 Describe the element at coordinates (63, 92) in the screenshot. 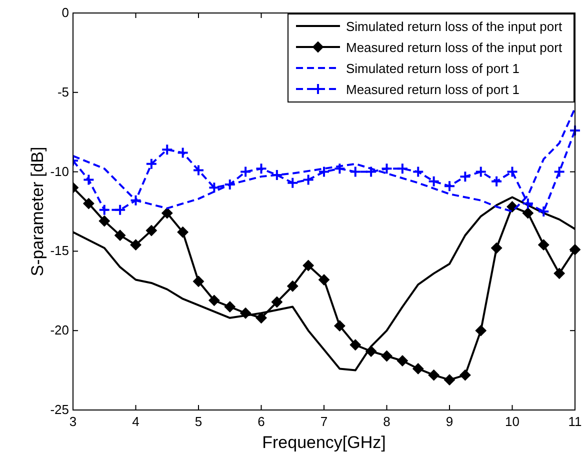

I see `y-tick-label: -5` at that location.